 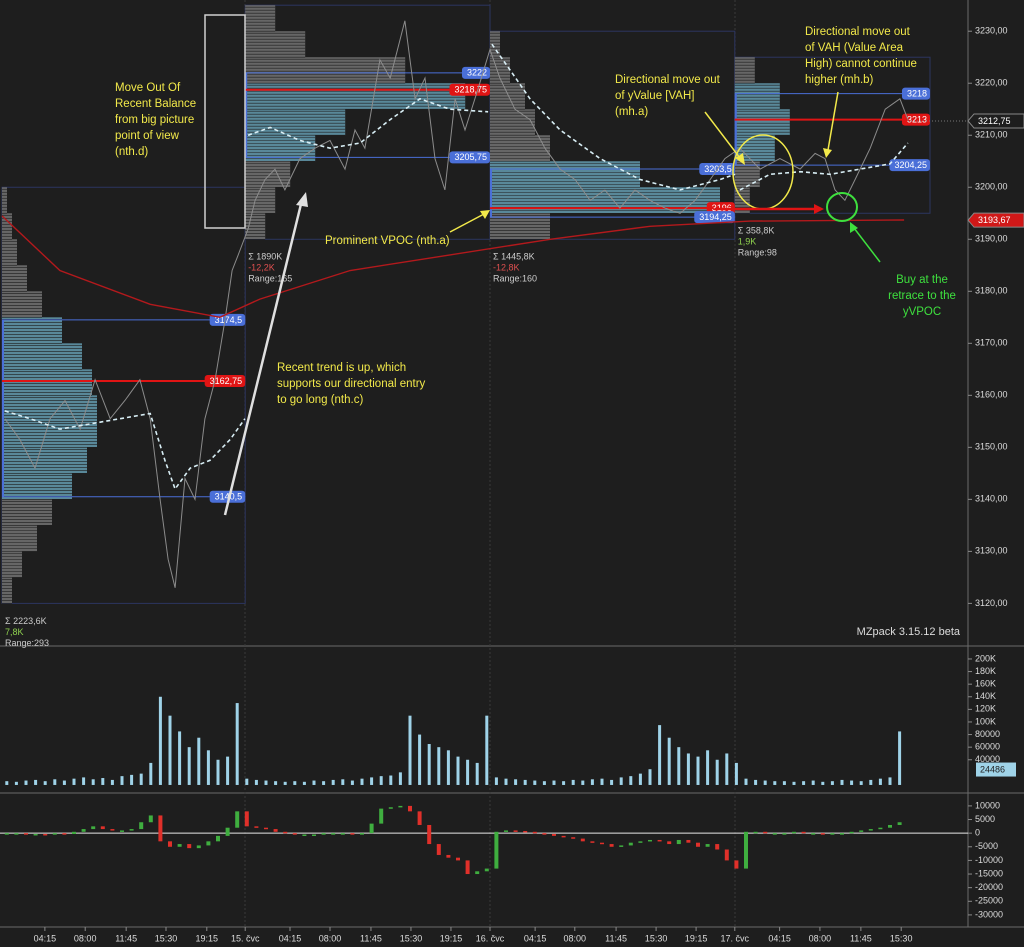 I want to click on level-label: 3174,5, so click(x=229, y=320).